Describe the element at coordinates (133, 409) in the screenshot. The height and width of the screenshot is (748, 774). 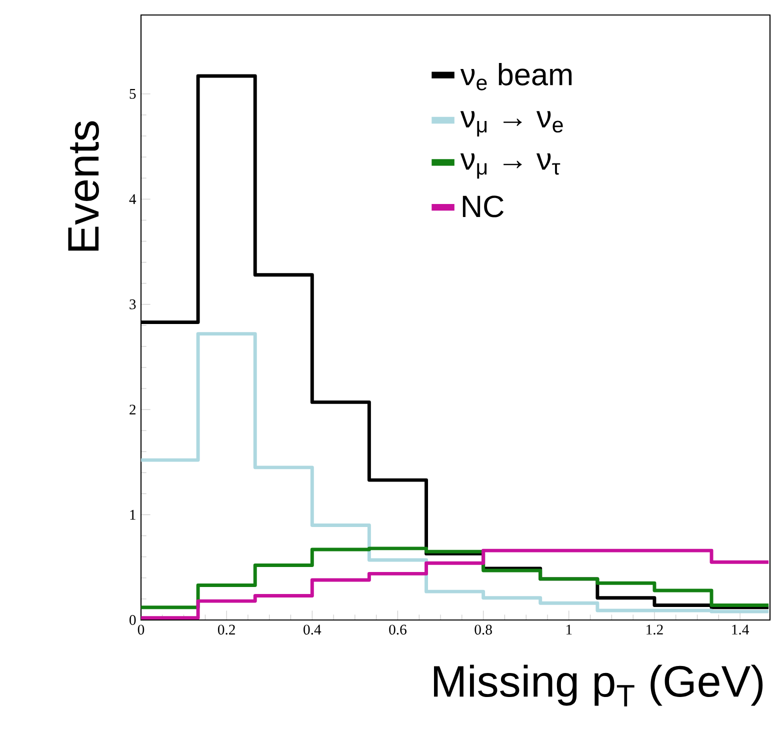
I see `y-tick-label: 2` at that location.